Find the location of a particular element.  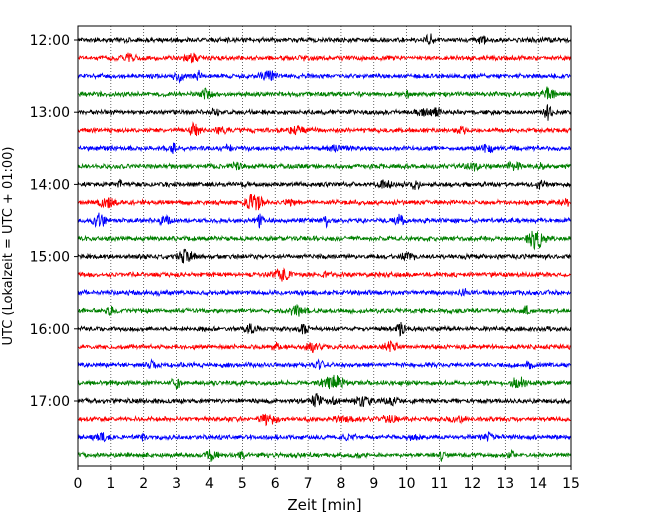

x-axis: 0 1 2 3 4 5 6 7 8 9 10 11 12 13 14 15 is located at coordinates (327, 479).